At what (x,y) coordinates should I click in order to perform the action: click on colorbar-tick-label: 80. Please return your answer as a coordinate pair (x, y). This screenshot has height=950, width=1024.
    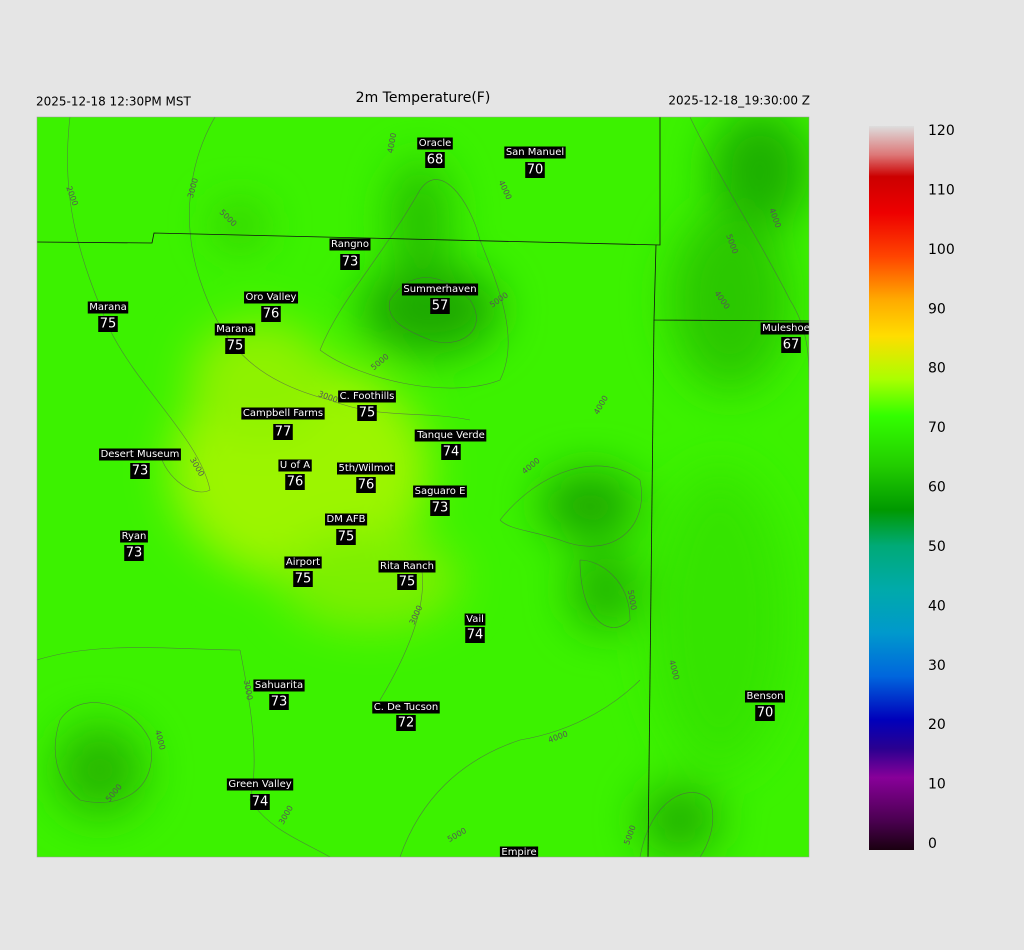
    Looking at the image, I should click on (937, 369).